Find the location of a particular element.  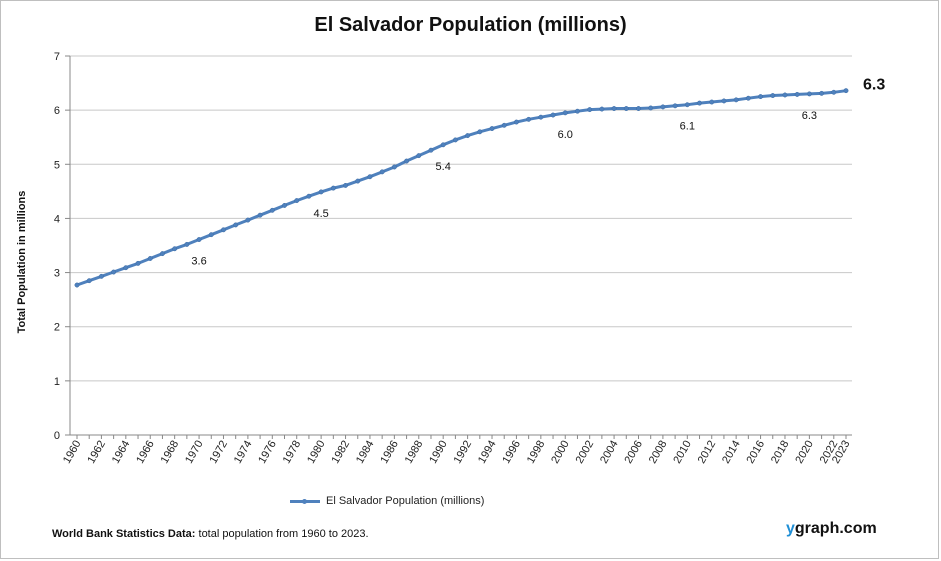

x-tick-label: 2008 is located at coordinates (658, 452).